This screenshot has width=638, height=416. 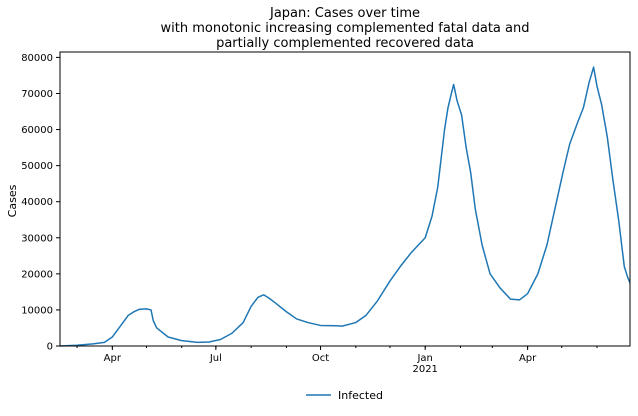 What do you see at coordinates (320, 358) in the screenshot?
I see `x-tick-label-2: Oct` at bounding box center [320, 358].